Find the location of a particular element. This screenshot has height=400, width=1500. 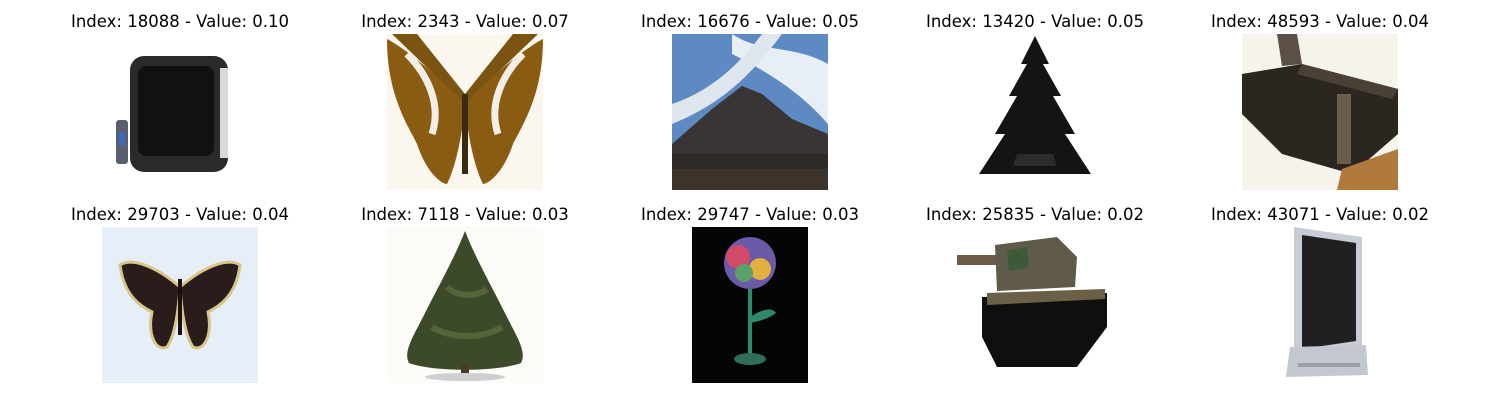

panel-7: Index: 29747 - Value: 0.03 is located at coordinates (750, 297).